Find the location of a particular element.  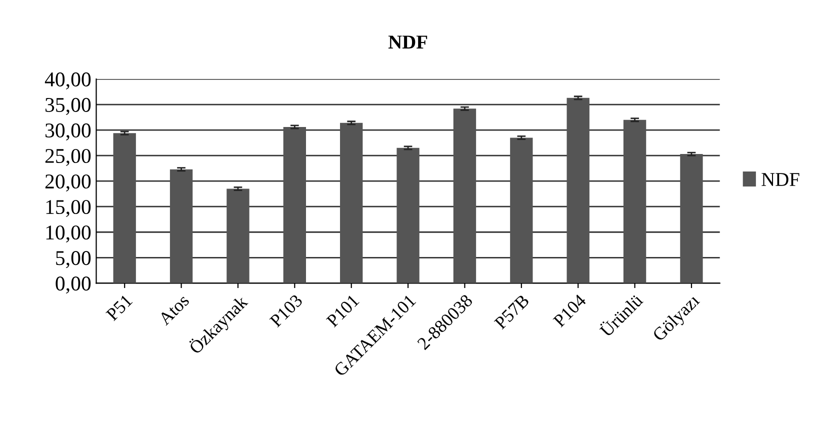

chart-title: NDF is located at coordinates (408, 42).